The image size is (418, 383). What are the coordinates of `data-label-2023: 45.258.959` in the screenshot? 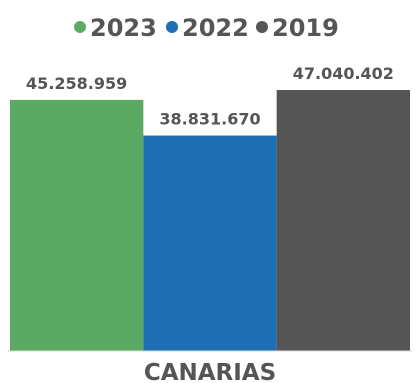 It's located at (76, 83).